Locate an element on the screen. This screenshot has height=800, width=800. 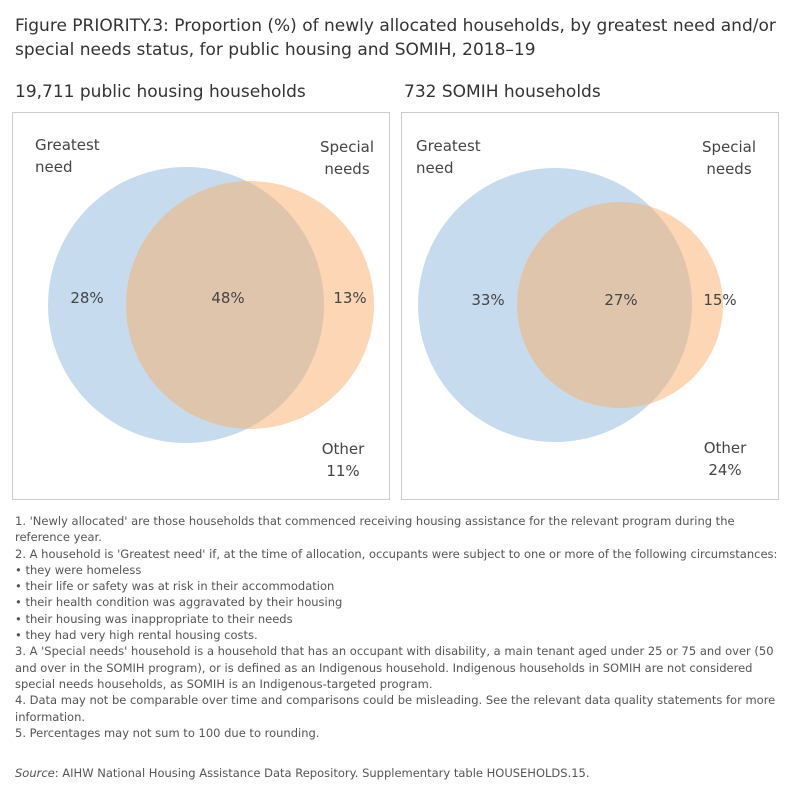
note: • they were homeless is located at coordinates (78, 569).